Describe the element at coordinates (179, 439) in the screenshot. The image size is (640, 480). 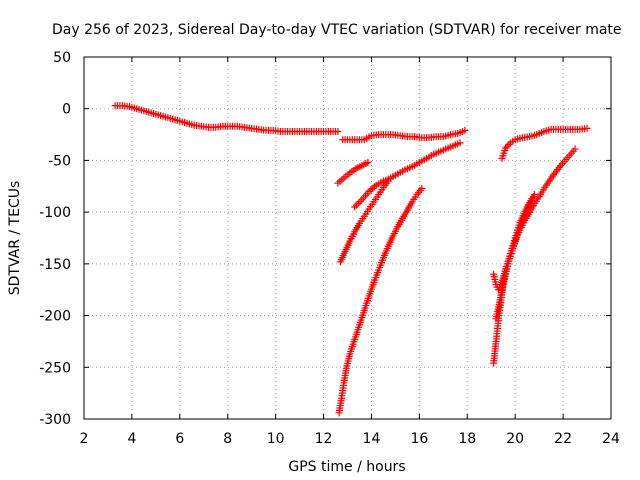
I see `x-tick-label: 6` at that location.